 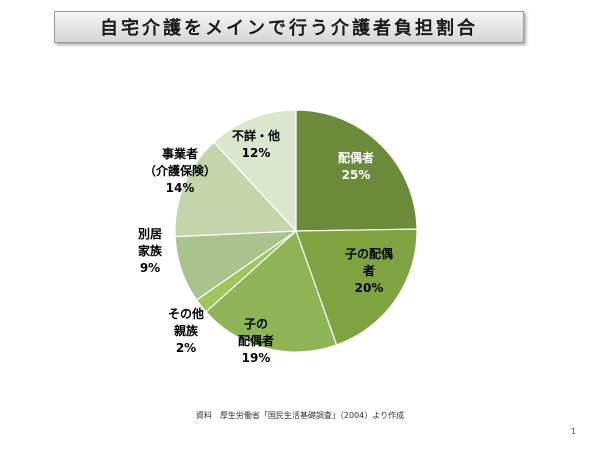 What do you see at coordinates (180, 170) in the screenshot?
I see `slice-label: 事業者（介護保険） 14%` at bounding box center [180, 170].